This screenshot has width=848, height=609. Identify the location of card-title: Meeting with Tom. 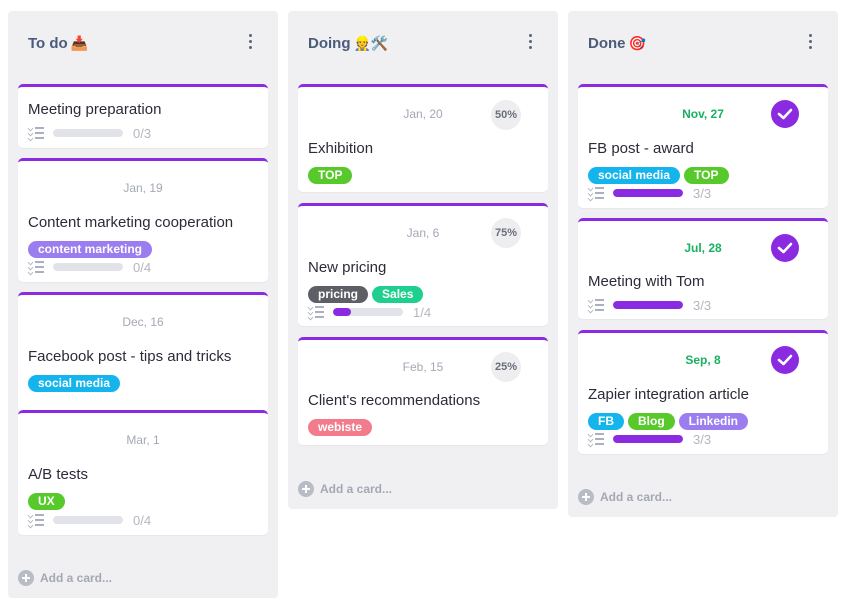
(646, 281).